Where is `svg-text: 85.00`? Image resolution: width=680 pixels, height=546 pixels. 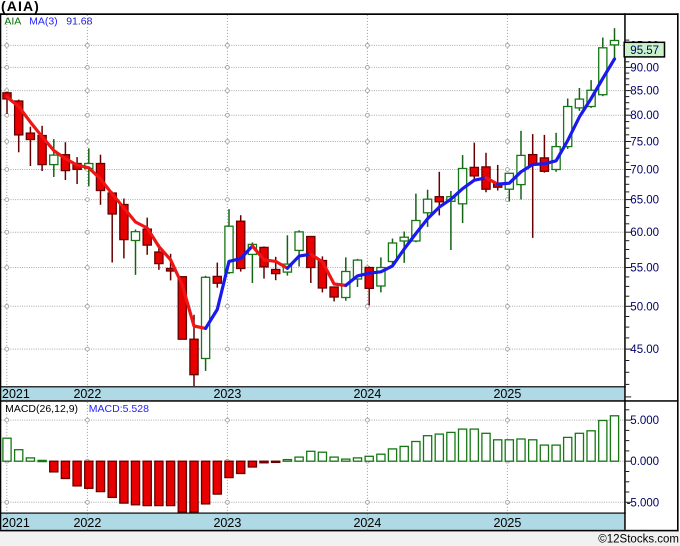
svg-text: 85.00 is located at coordinates (644, 92).